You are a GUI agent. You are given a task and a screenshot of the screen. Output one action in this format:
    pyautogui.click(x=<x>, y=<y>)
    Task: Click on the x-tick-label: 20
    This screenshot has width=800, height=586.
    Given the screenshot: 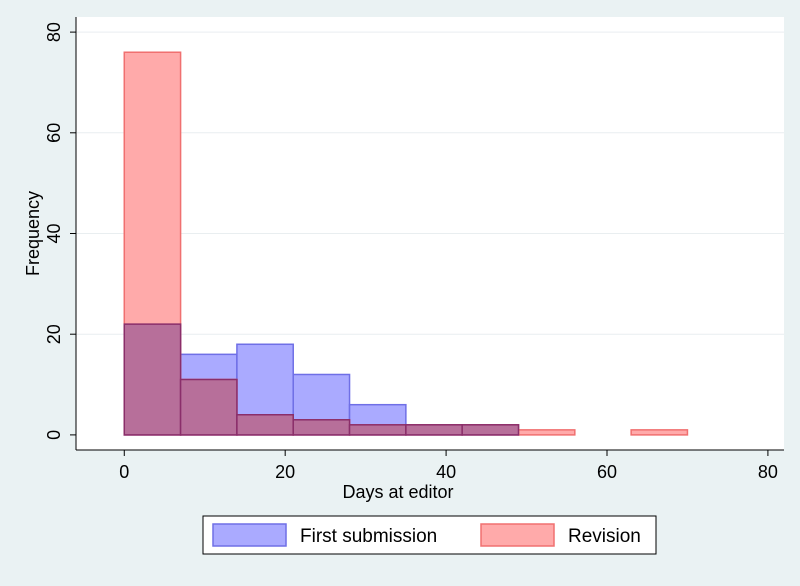 What is the action you would take?
    pyautogui.click(x=285, y=472)
    